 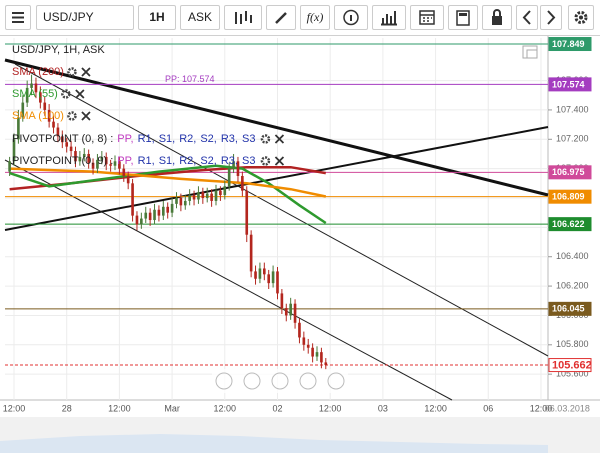 What do you see at coordinates (530, 52) in the screenshot?
I see `popout-button` at bounding box center [530, 52].